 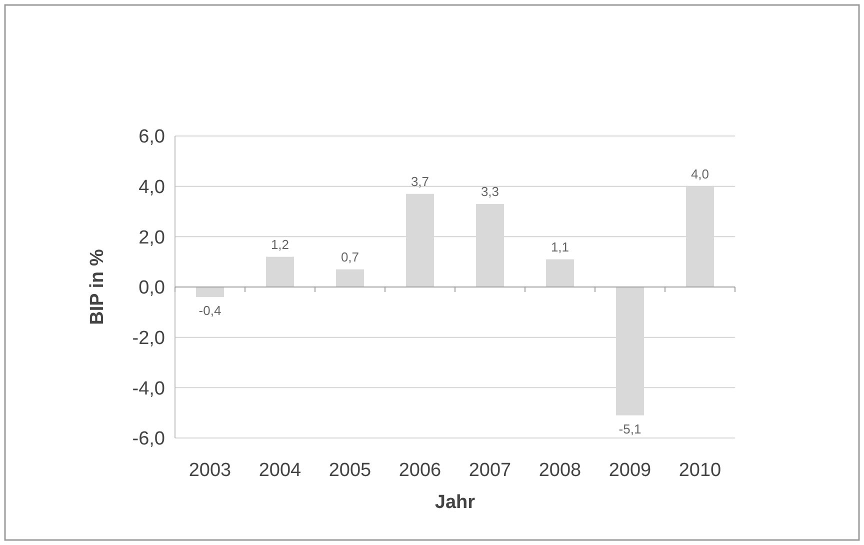 What do you see at coordinates (210, 470) in the screenshot?
I see `x-tick-label: 2003` at bounding box center [210, 470].